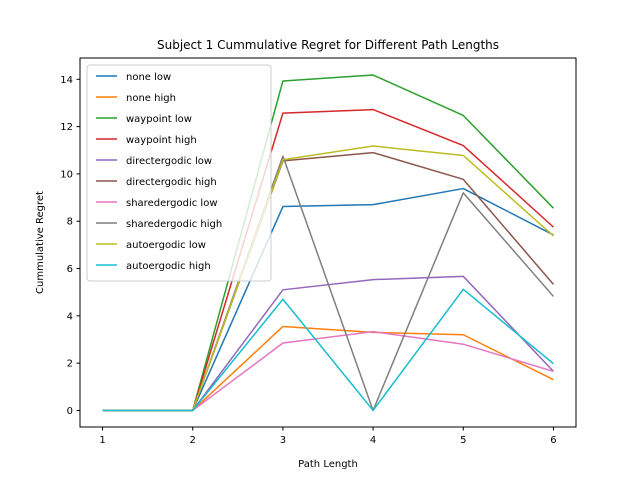 Image resolution: width=640 pixels, height=480 pixels. I want to click on x-tick-label: 3, so click(283, 440).